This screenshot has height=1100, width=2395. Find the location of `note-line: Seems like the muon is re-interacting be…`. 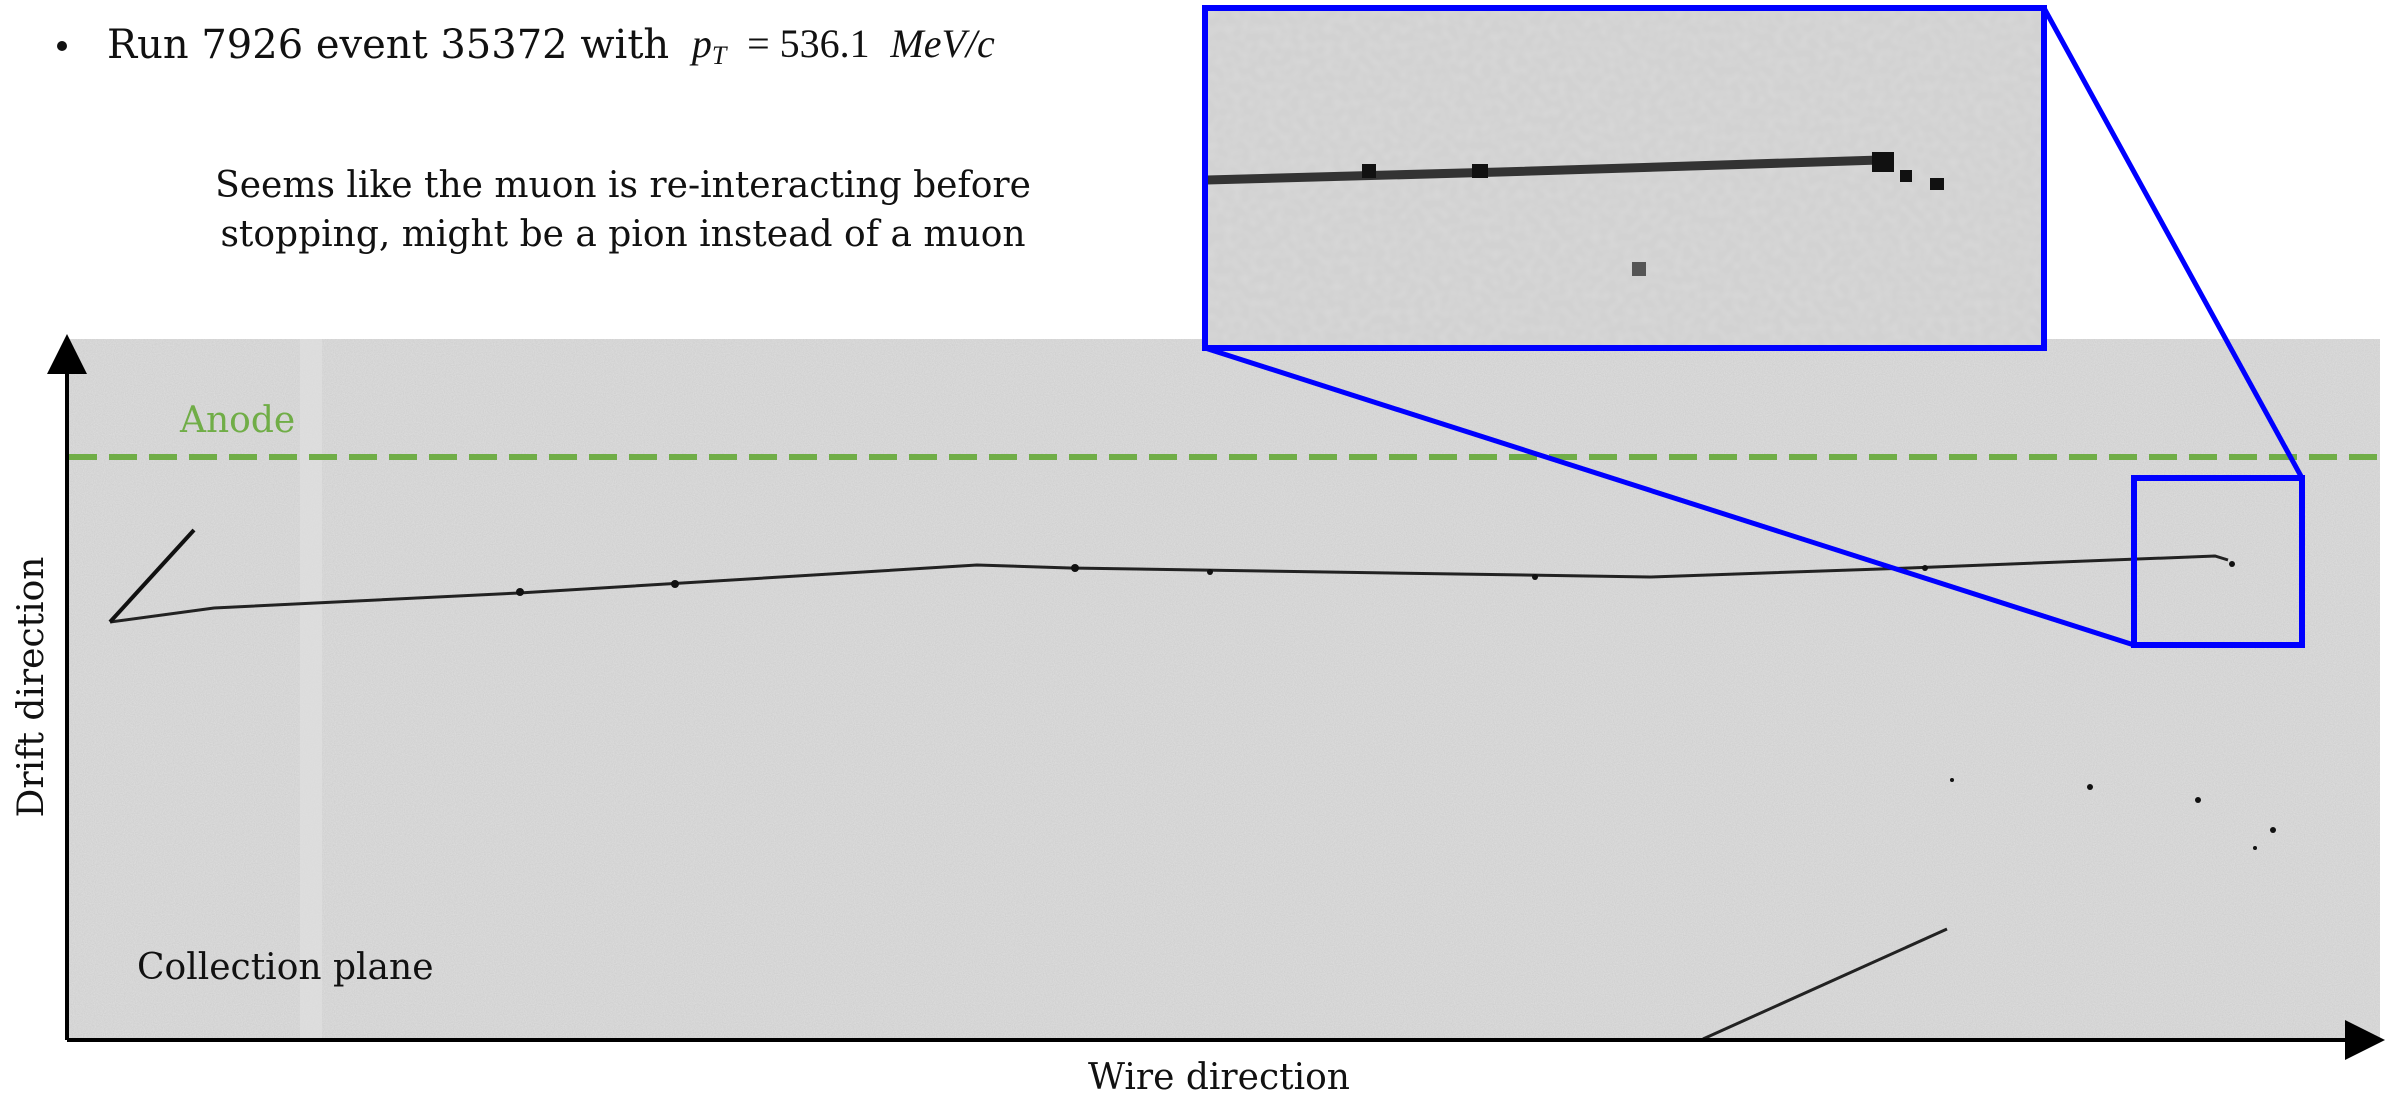

note-line: Seems like the muon is re-interacting be… is located at coordinates (623, 185).